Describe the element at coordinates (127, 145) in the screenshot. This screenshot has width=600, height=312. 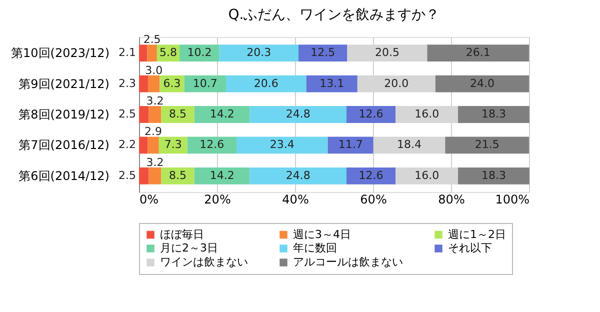
I see `data-label: 2.2` at that location.